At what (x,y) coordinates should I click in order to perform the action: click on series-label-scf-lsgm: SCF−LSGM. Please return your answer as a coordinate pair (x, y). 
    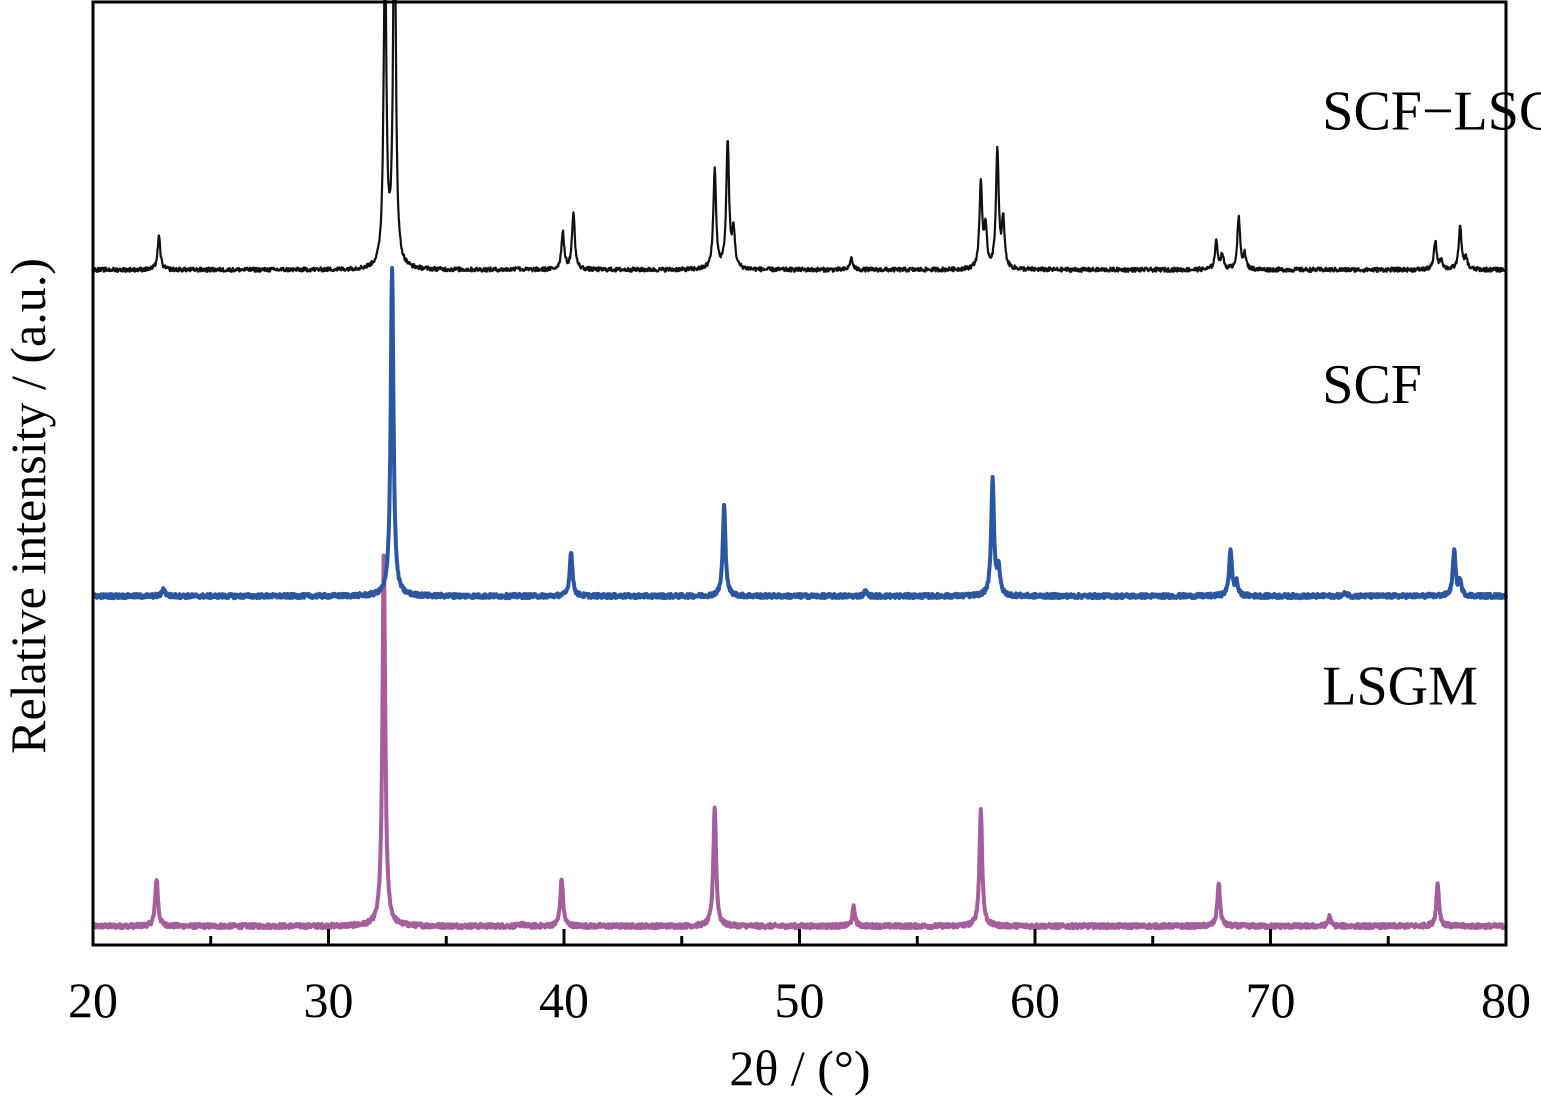
    Looking at the image, I should click on (1431, 111).